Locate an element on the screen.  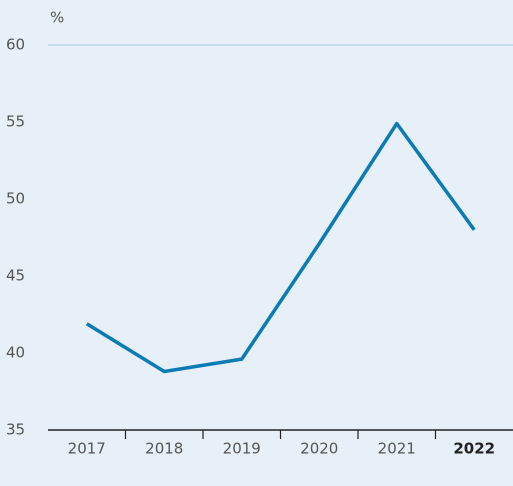
y-tick-label: 35 is located at coordinates (15, 430).